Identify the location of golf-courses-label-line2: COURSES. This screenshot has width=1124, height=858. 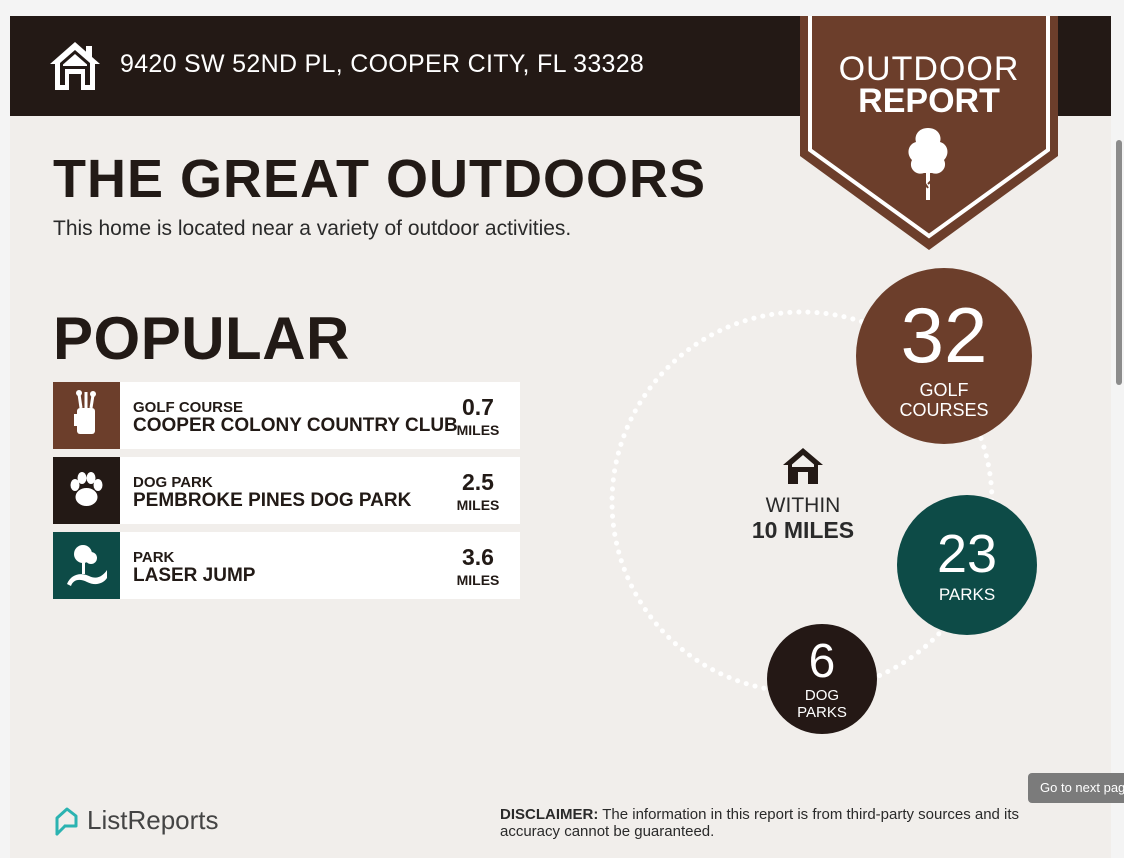
(944, 410).